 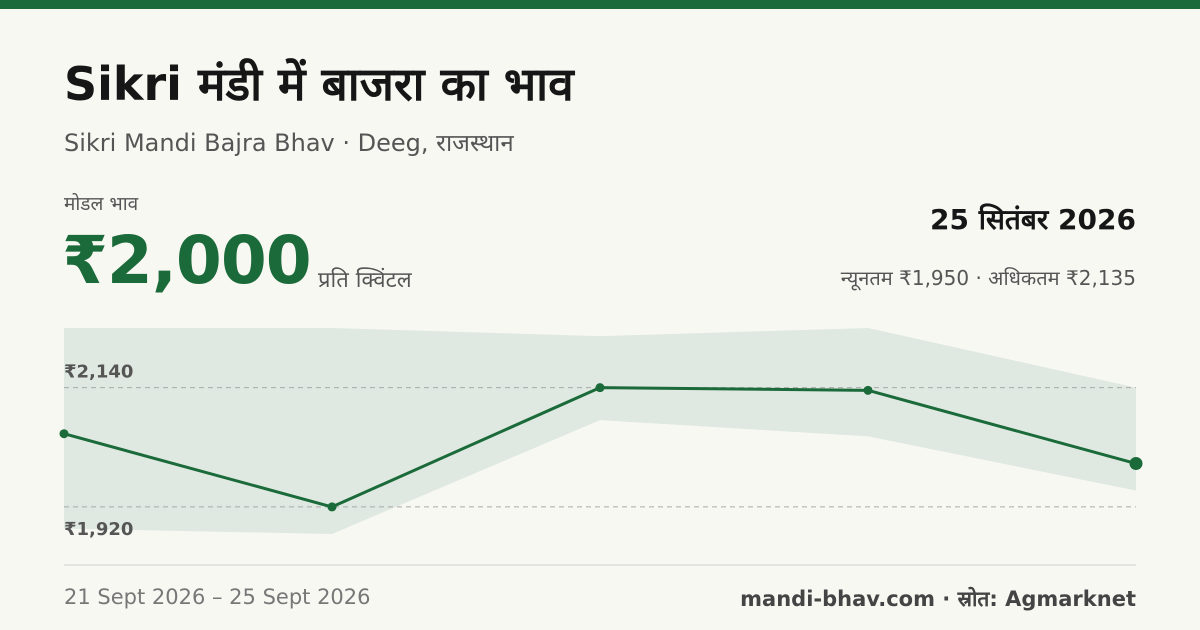 What do you see at coordinates (187, 260) in the screenshot?
I see `model-price-value: ₹2,000` at bounding box center [187, 260].